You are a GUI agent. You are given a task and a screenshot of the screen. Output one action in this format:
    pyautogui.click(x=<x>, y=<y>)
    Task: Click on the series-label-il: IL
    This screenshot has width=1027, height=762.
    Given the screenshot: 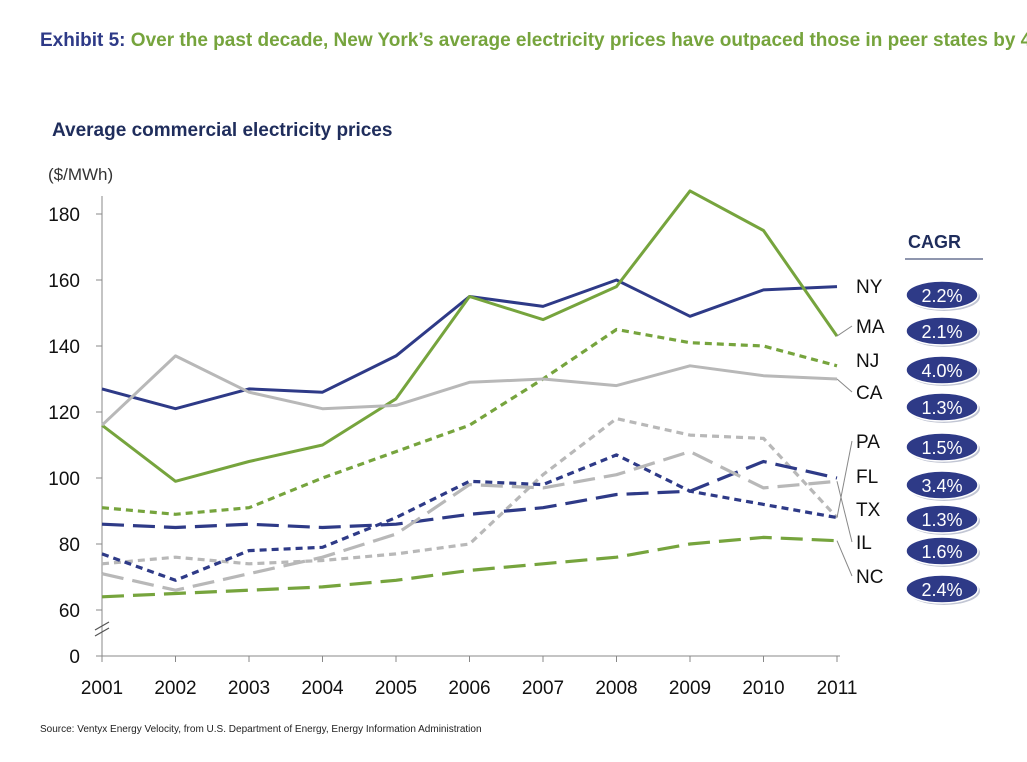 What is the action you would take?
    pyautogui.click(x=864, y=543)
    